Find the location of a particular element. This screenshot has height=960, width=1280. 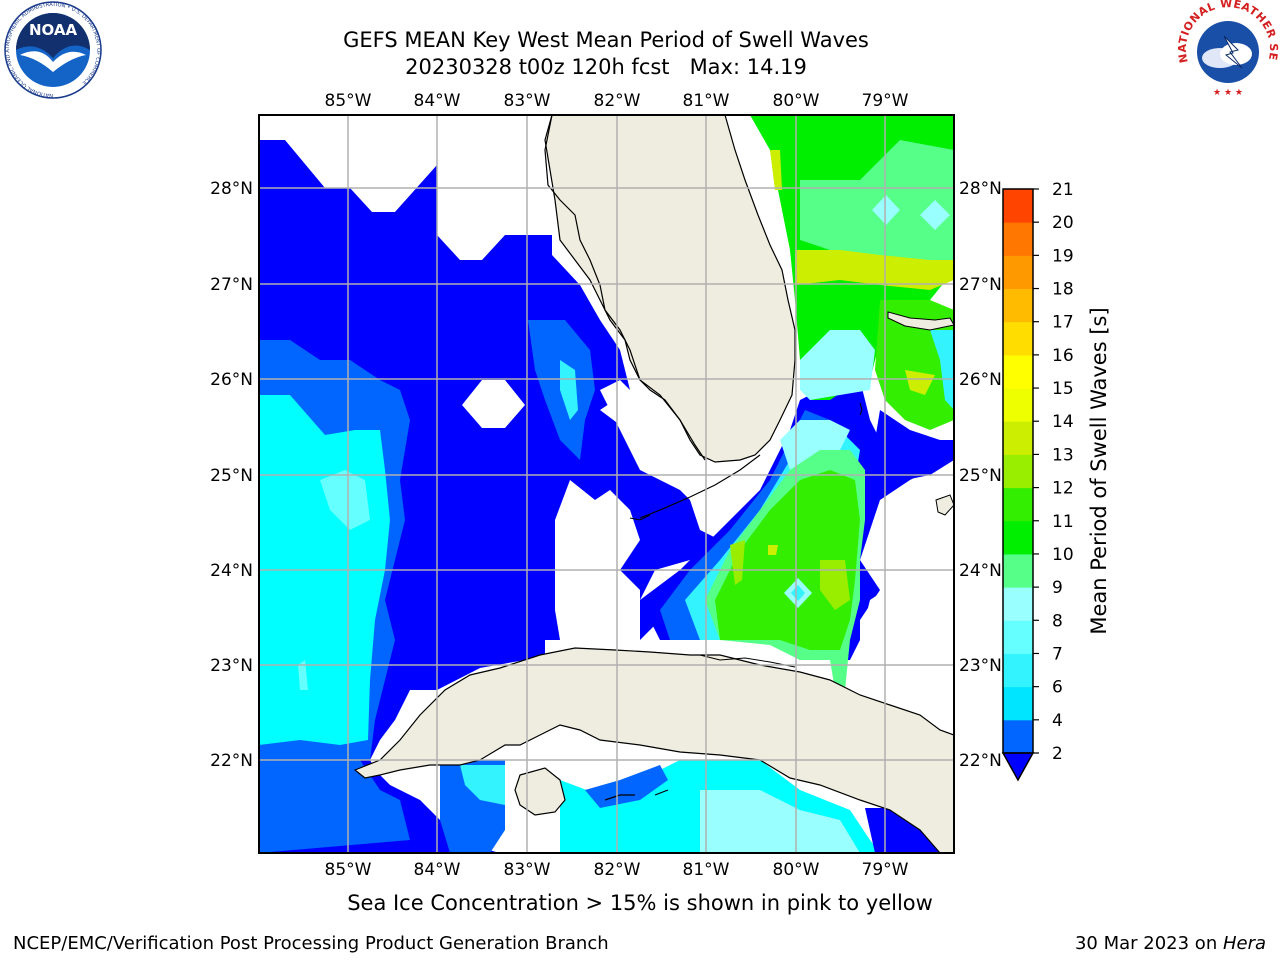

colorbar-tick-label: 12 is located at coordinates (1063, 489).